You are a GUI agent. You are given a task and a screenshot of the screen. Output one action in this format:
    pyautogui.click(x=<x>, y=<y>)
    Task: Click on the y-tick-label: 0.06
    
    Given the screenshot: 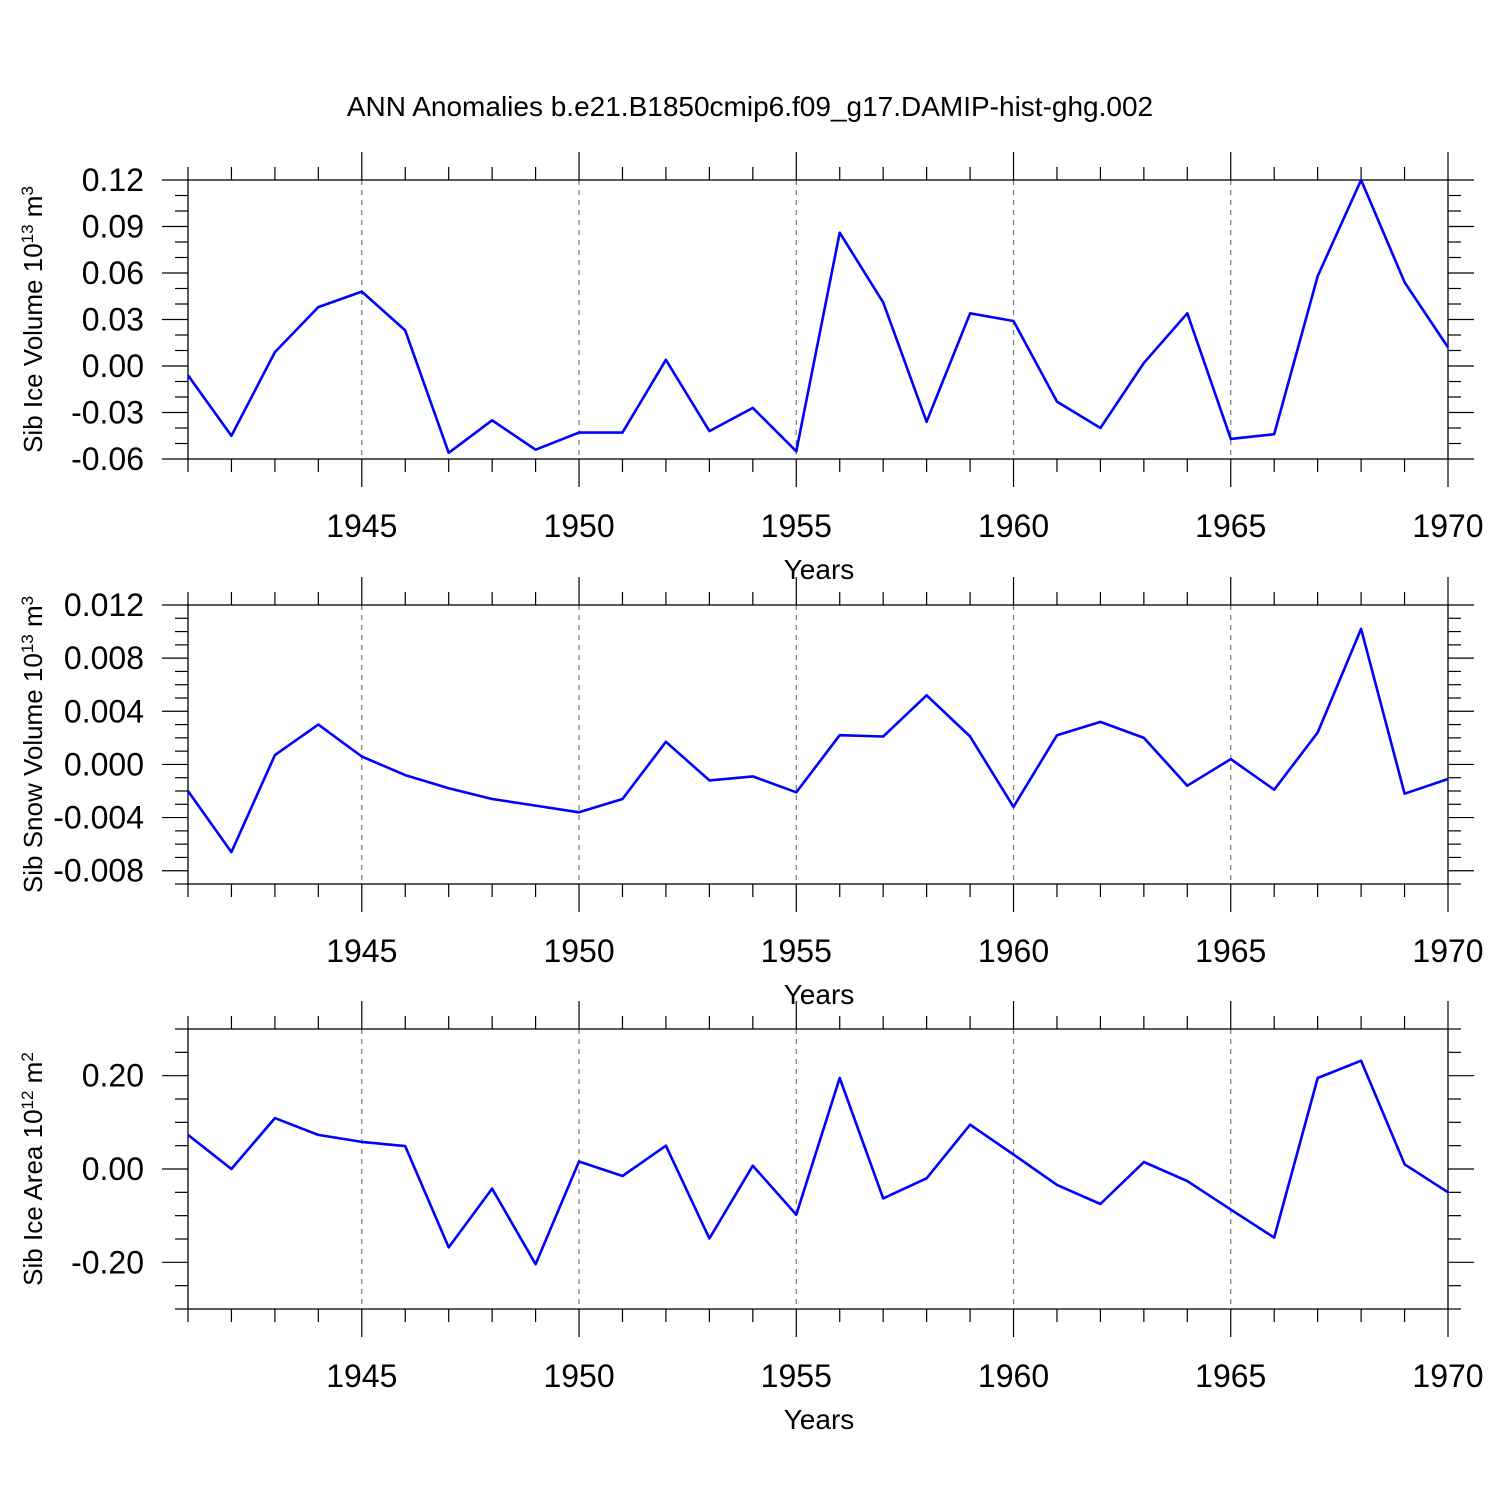 What is the action you would take?
    pyautogui.click(x=113, y=273)
    